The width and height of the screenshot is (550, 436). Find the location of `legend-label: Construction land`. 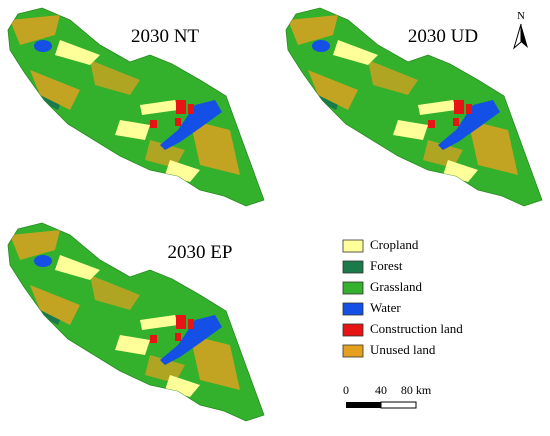

legend-label: Construction land is located at coordinates (416, 328).